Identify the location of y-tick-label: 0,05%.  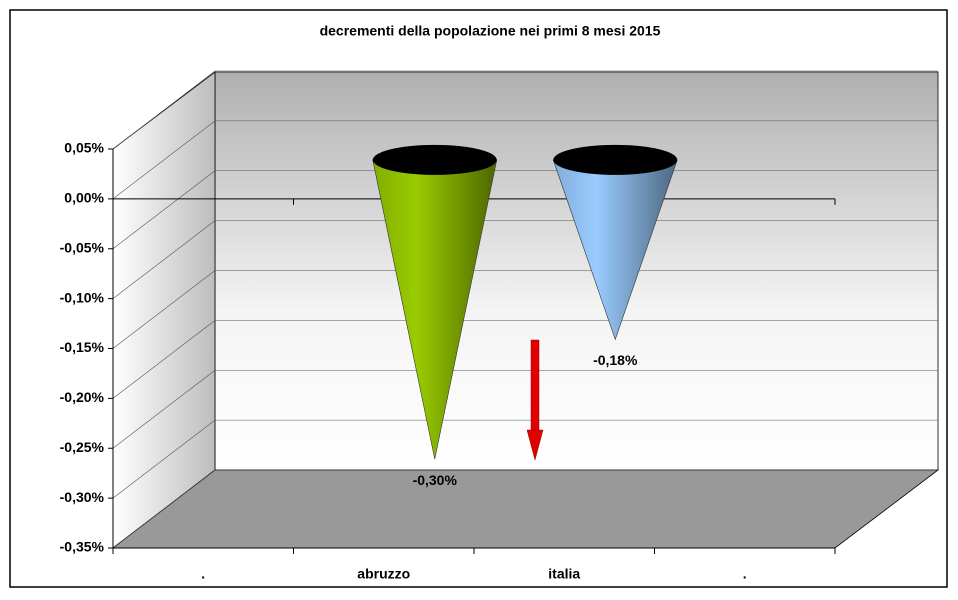
(84, 148).